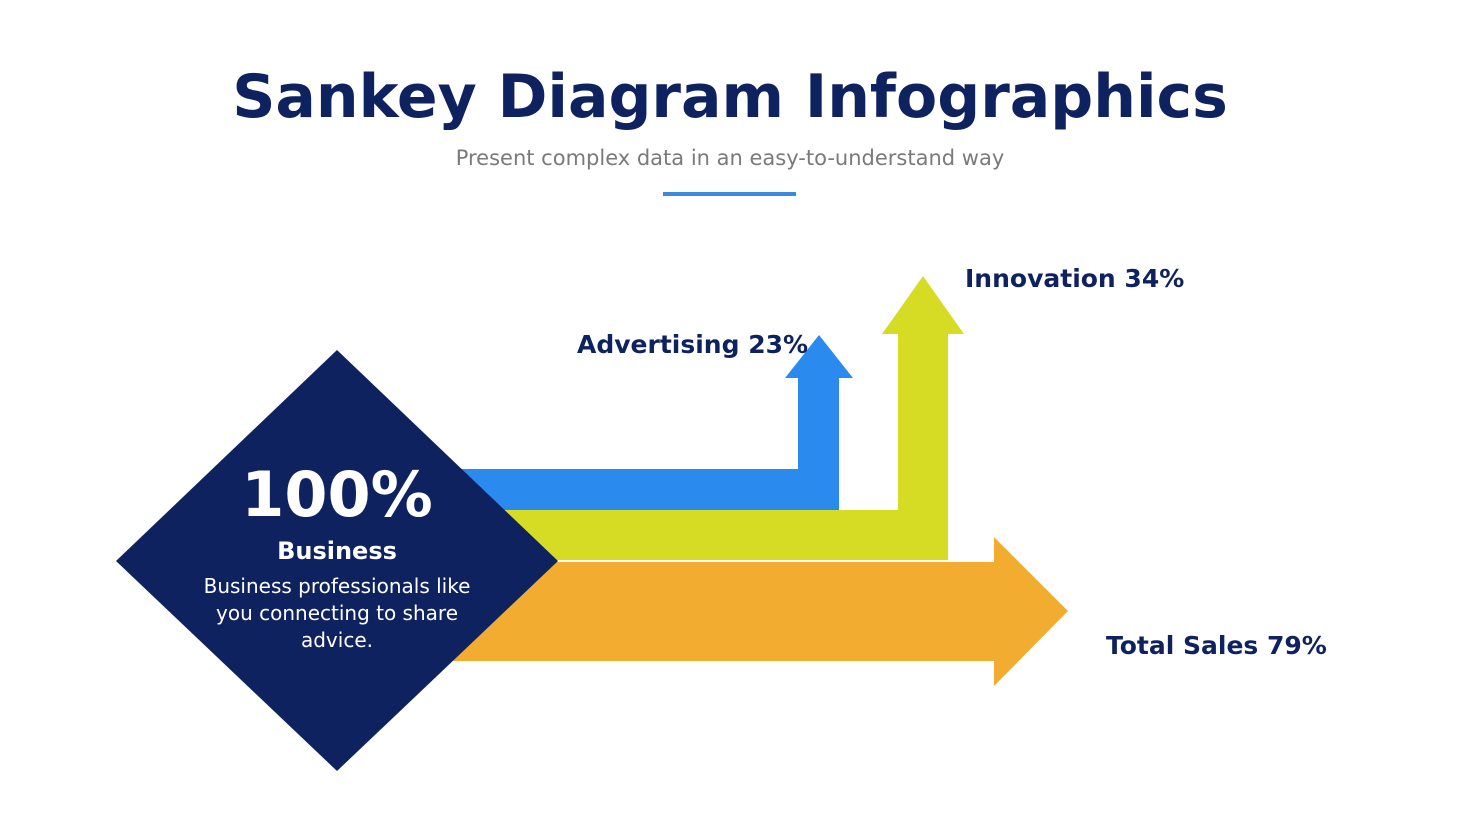  What do you see at coordinates (729, 194) in the screenshot?
I see `title-divider` at bounding box center [729, 194].